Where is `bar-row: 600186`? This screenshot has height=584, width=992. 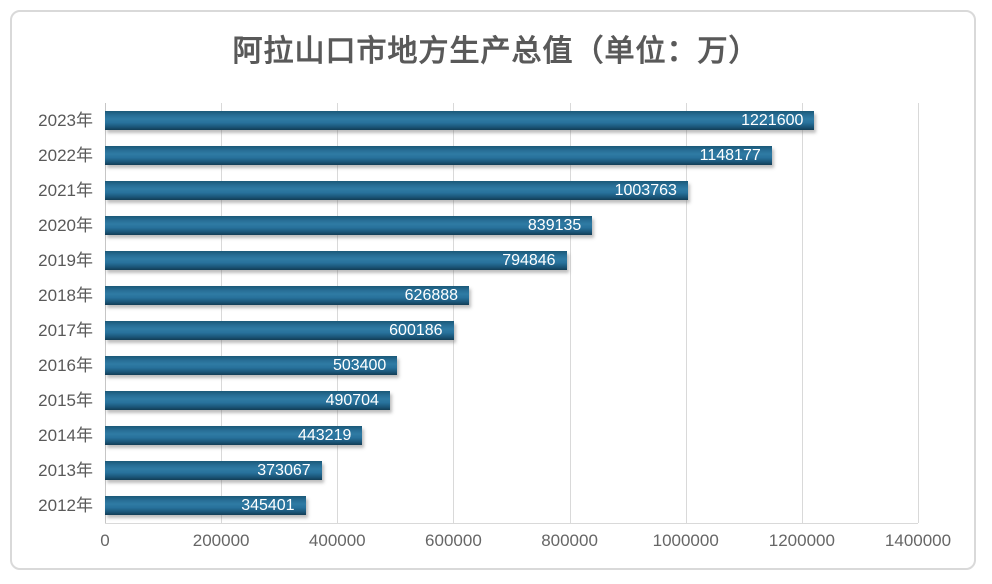 bar-row: 600186 is located at coordinates (511, 330).